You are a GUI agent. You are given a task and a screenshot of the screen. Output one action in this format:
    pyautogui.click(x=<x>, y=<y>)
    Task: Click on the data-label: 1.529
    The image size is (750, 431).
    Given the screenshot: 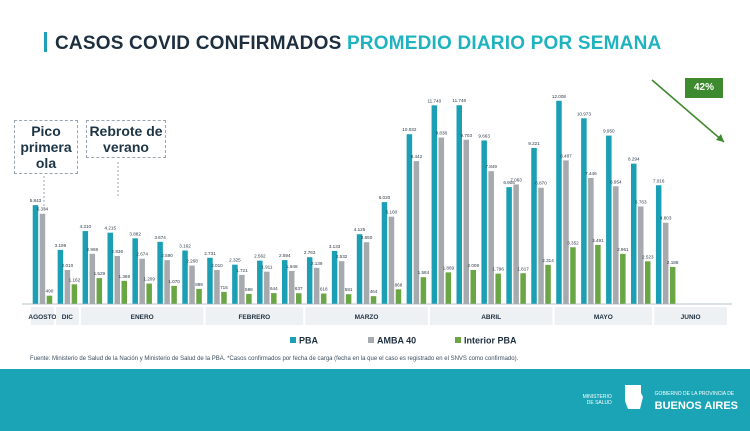 What is the action you would take?
    pyautogui.click(x=100, y=273)
    